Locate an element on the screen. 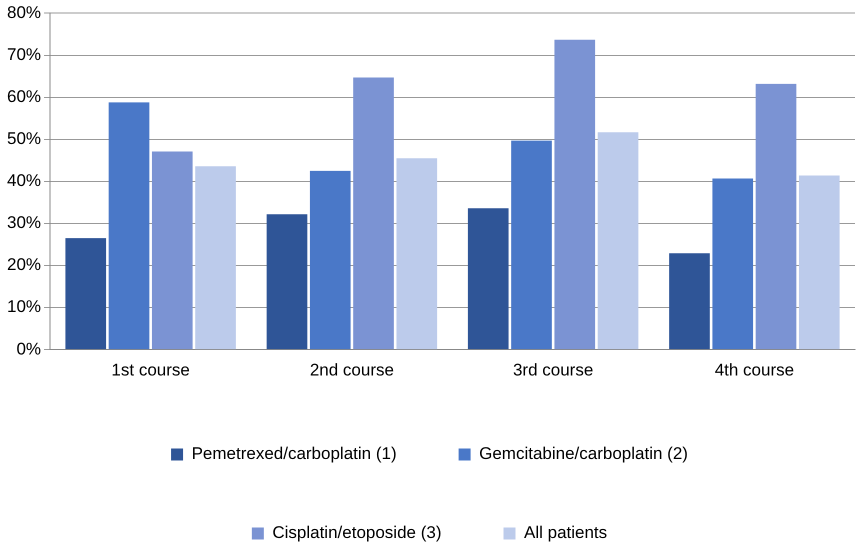  y-tick-label: 0% is located at coordinates (29, 348).